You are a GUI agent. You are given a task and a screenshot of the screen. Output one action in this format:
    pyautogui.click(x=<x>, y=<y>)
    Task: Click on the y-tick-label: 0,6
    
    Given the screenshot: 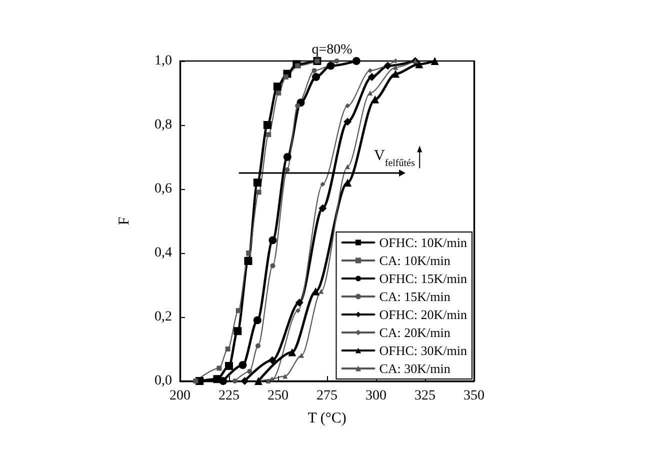 What is the action you would take?
    pyautogui.click(x=163, y=189)
    